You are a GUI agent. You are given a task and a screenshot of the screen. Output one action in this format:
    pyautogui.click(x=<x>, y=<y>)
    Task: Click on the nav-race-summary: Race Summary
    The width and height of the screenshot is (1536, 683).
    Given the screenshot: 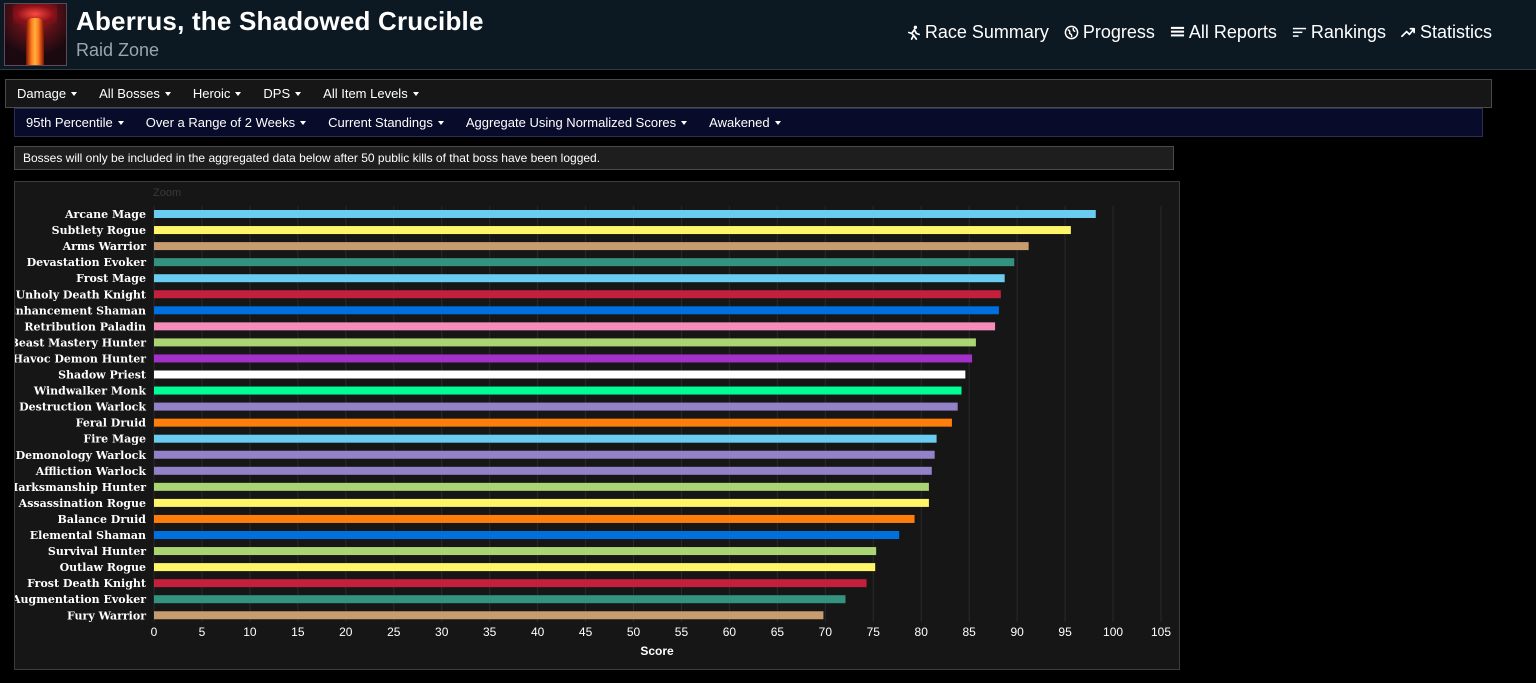 What is the action you would take?
    pyautogui.click(x=977, y=32)
    